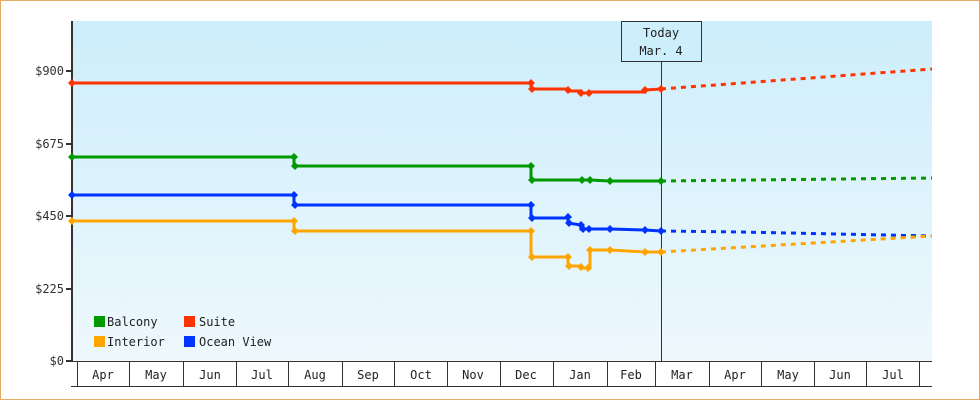 Image resolution: width=980 pixels, height=406 pixels. I want to click on legend-label: Interior, so click(136, 342).